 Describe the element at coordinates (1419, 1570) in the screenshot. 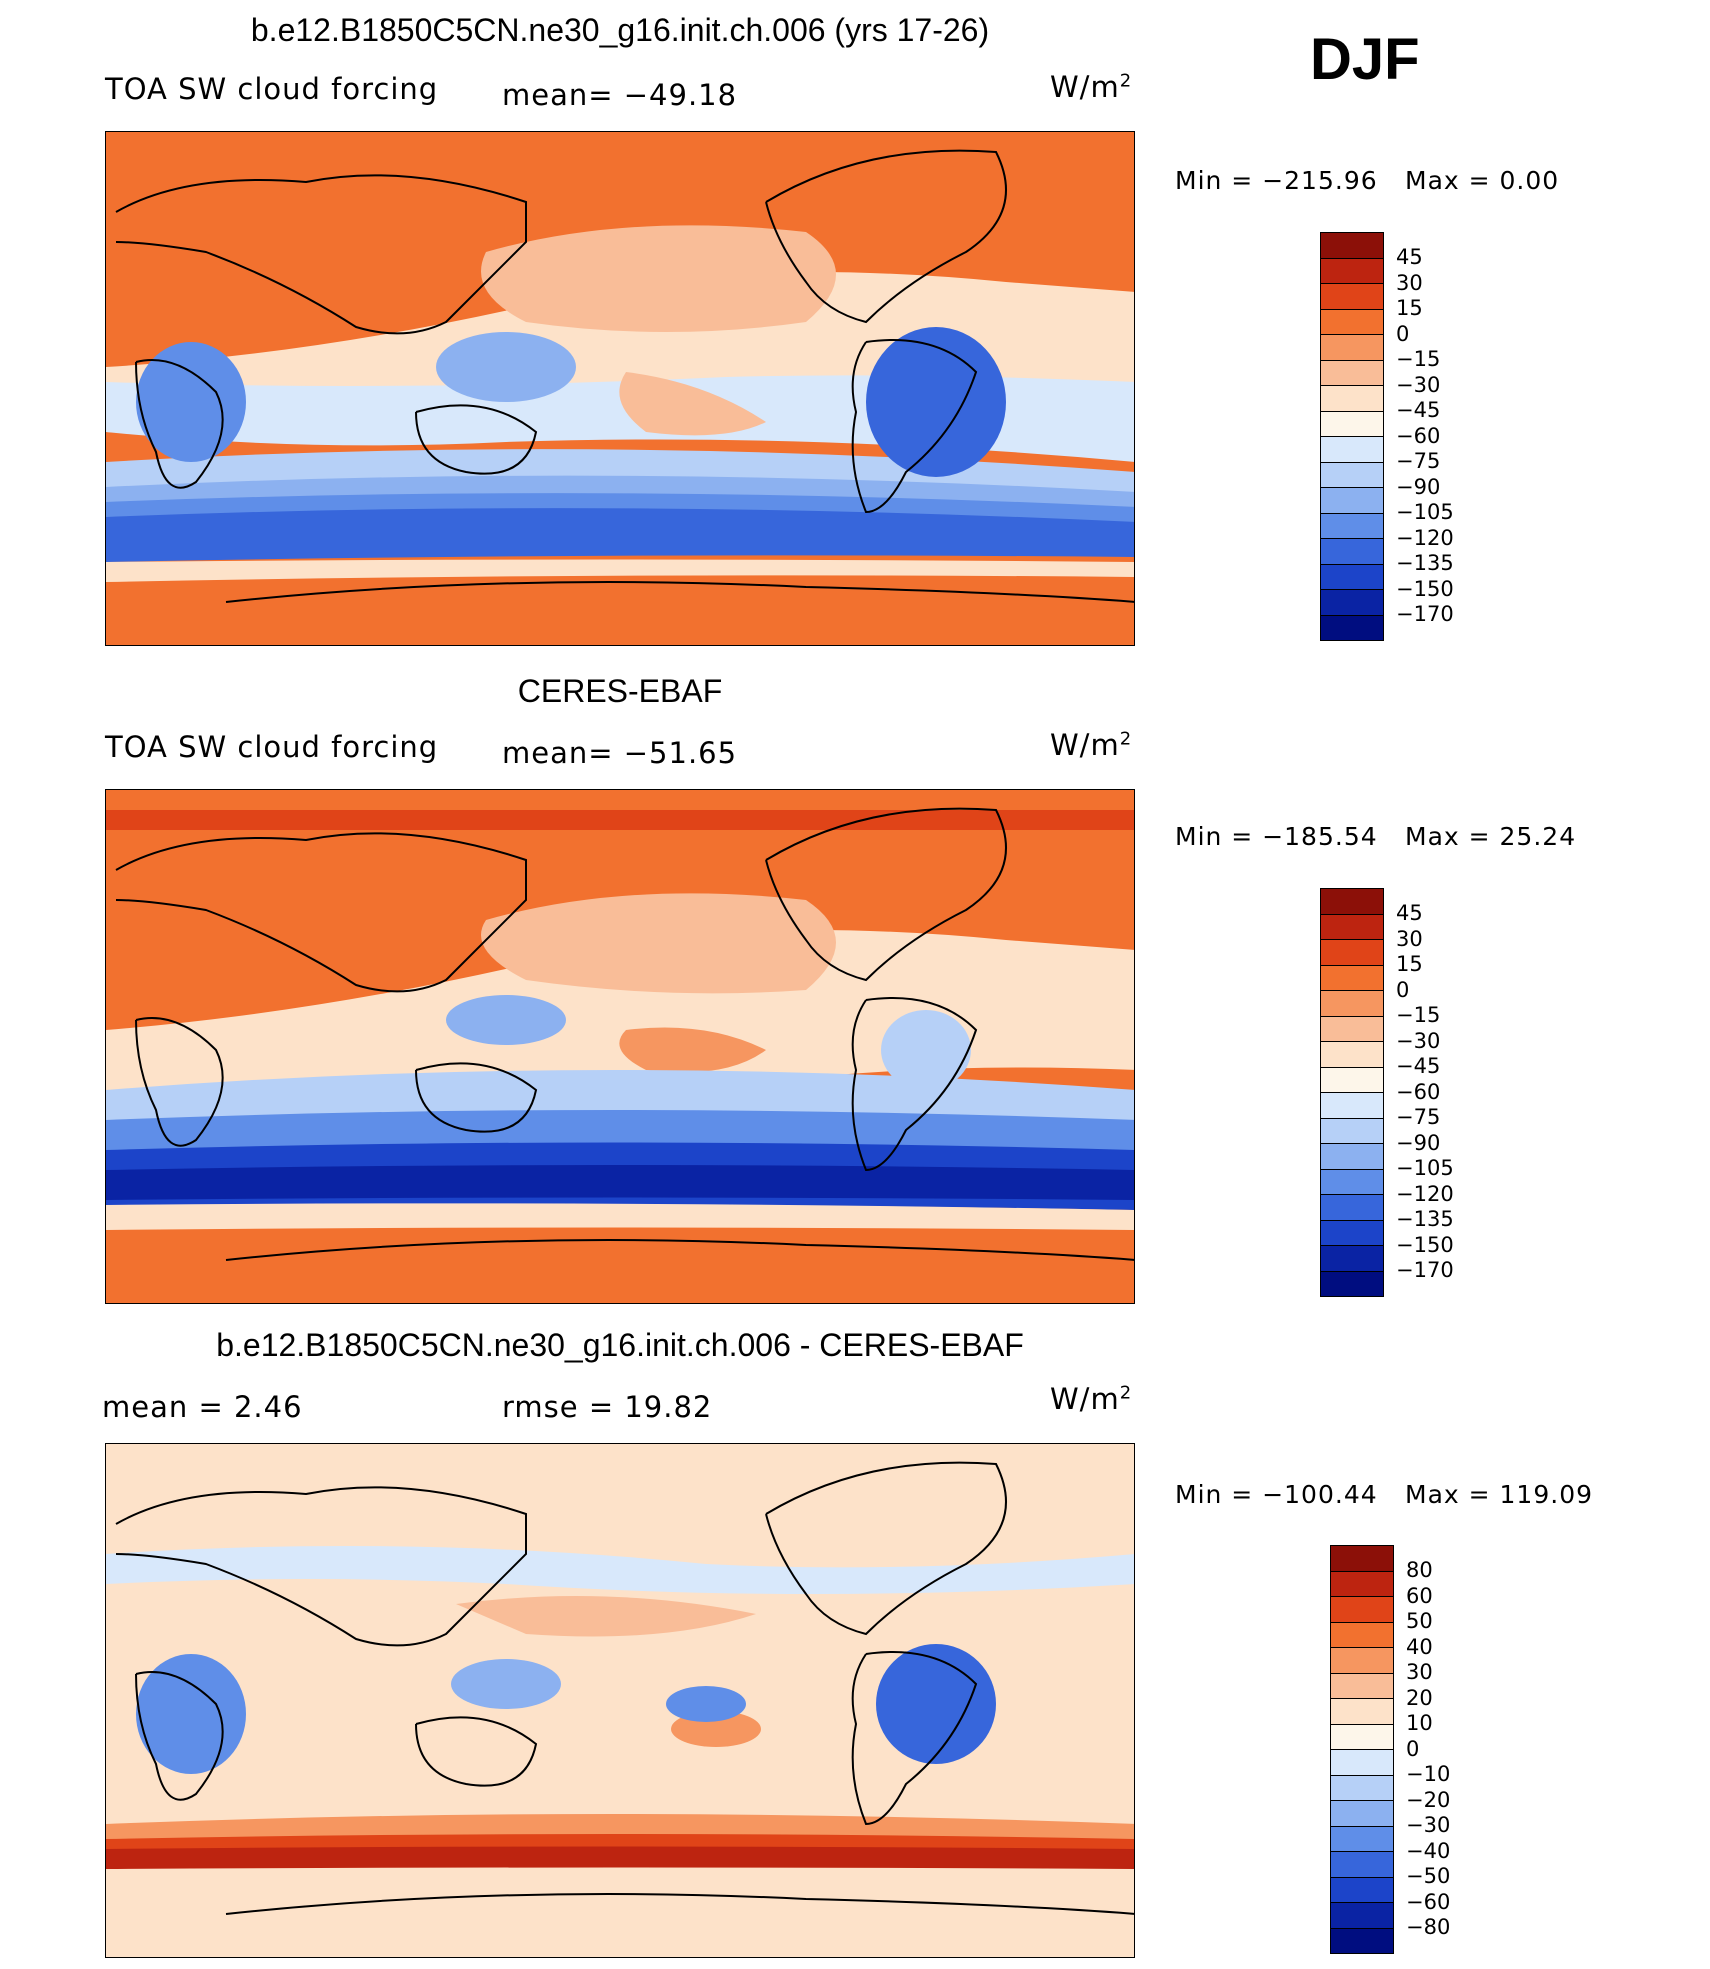

I see `colorbar-tick-label: 80` at that location.